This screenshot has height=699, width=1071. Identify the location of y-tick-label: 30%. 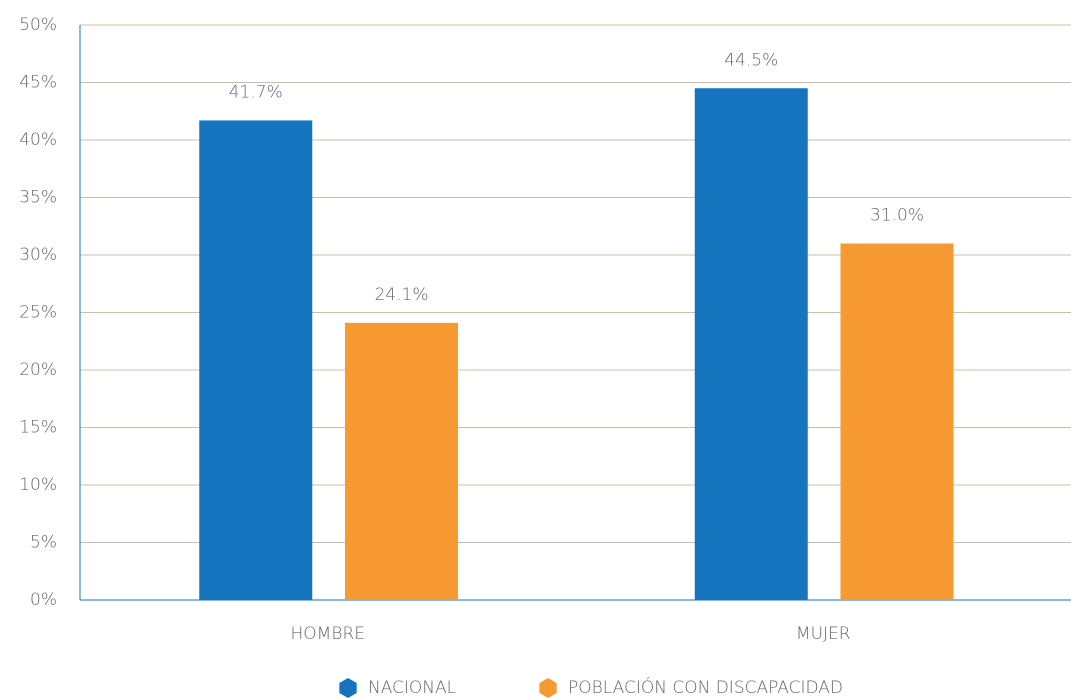
(38, 255).